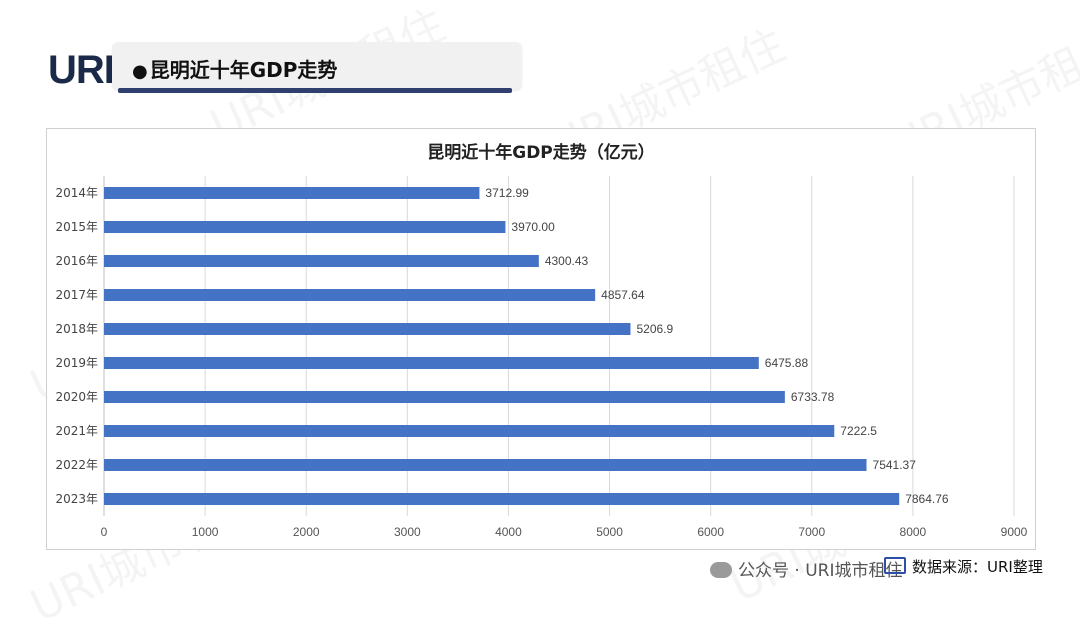  I want to click on x-tick-label: 6000, so click(710, 532).